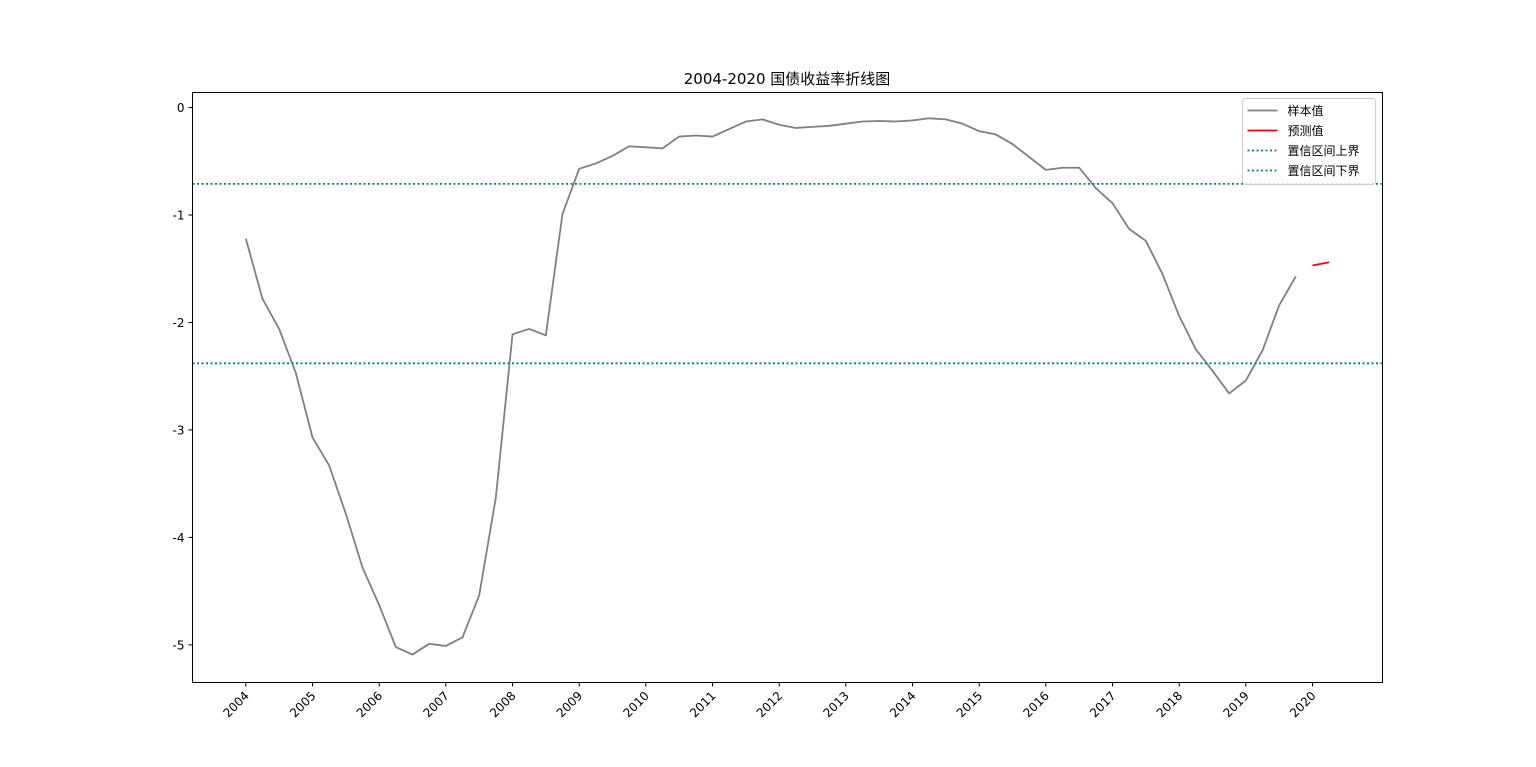  I want to click on legend-label: 预测值, so click(1306, 130).